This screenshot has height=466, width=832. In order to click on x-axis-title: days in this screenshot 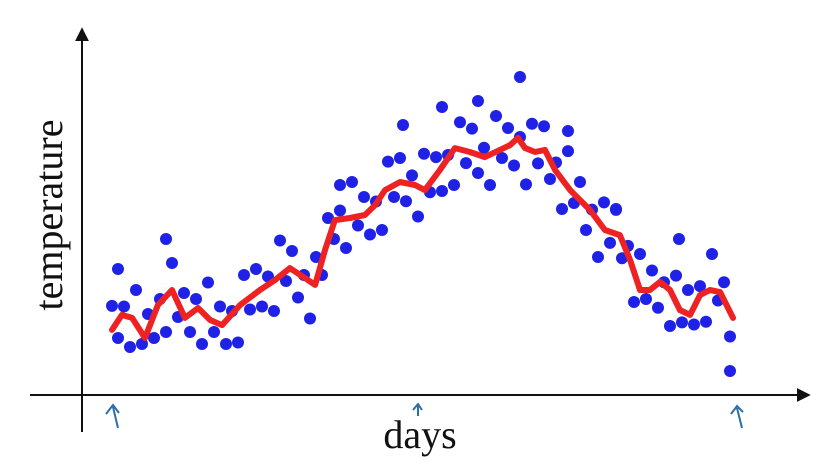, I will do `click(419, 434)`.